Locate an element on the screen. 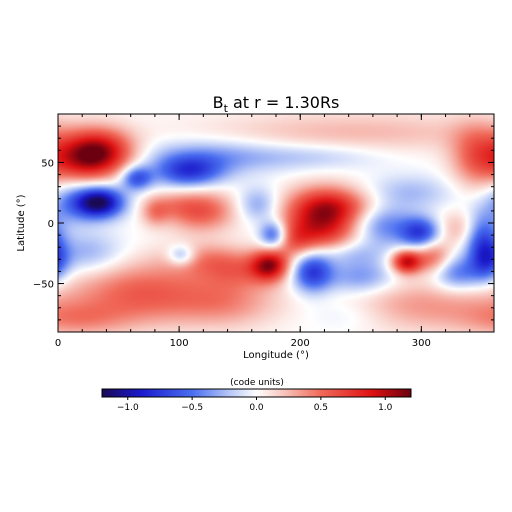  x-tick-label: 200 is located at coordinates (300, 343).